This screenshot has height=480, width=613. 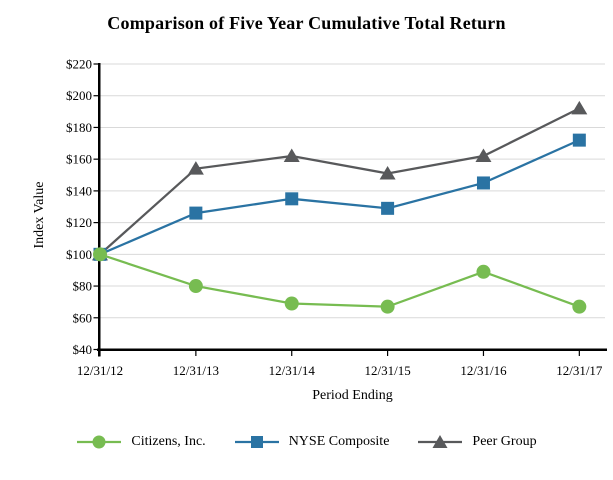 I want to click on legend-label: Peer Group, so click(x=504, y=441).